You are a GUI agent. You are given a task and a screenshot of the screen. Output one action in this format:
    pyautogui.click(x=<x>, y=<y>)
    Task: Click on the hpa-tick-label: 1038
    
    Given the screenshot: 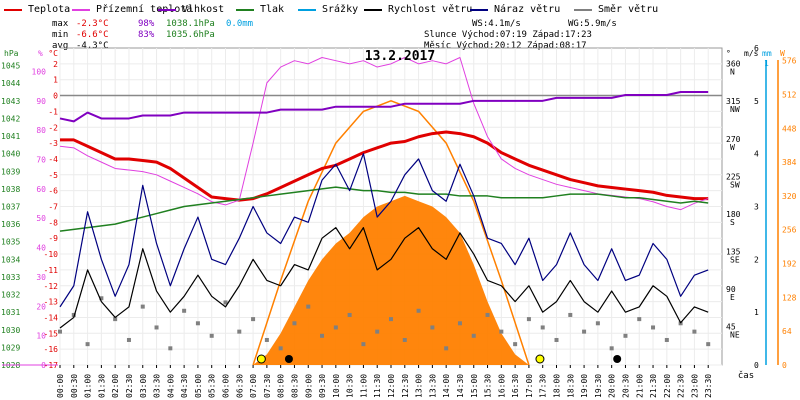 What is the action you would take?
    pyautogui.click(x=10, y=189)
    